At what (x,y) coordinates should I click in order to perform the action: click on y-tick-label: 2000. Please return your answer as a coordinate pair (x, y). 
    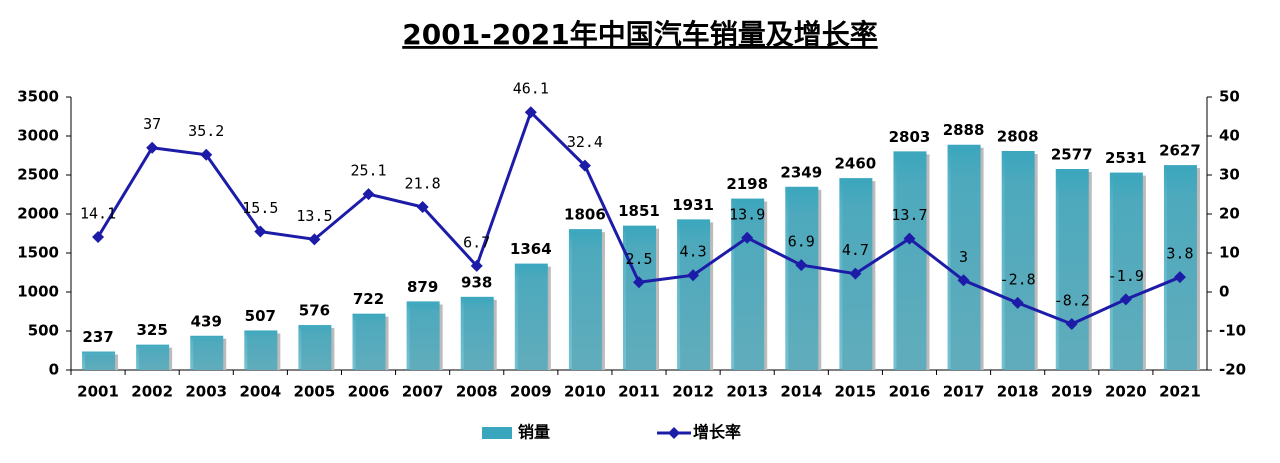
    Looking at the image, I should click on (38, 214).